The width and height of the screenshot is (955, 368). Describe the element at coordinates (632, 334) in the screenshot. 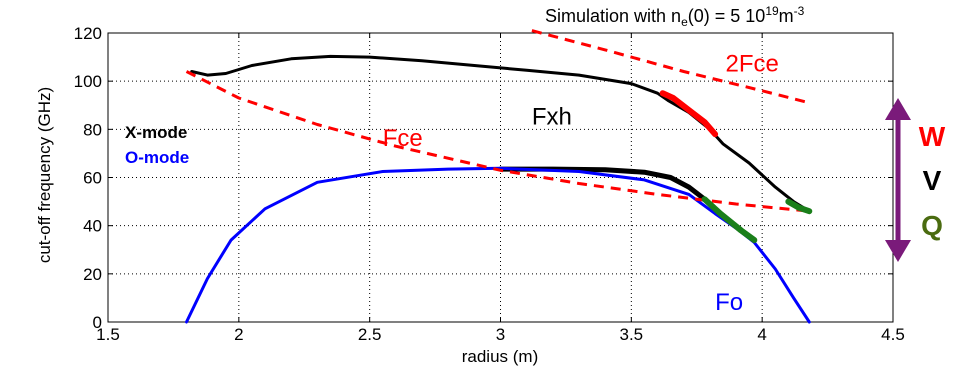

I see `x-tick-label: 3.5` at that location.